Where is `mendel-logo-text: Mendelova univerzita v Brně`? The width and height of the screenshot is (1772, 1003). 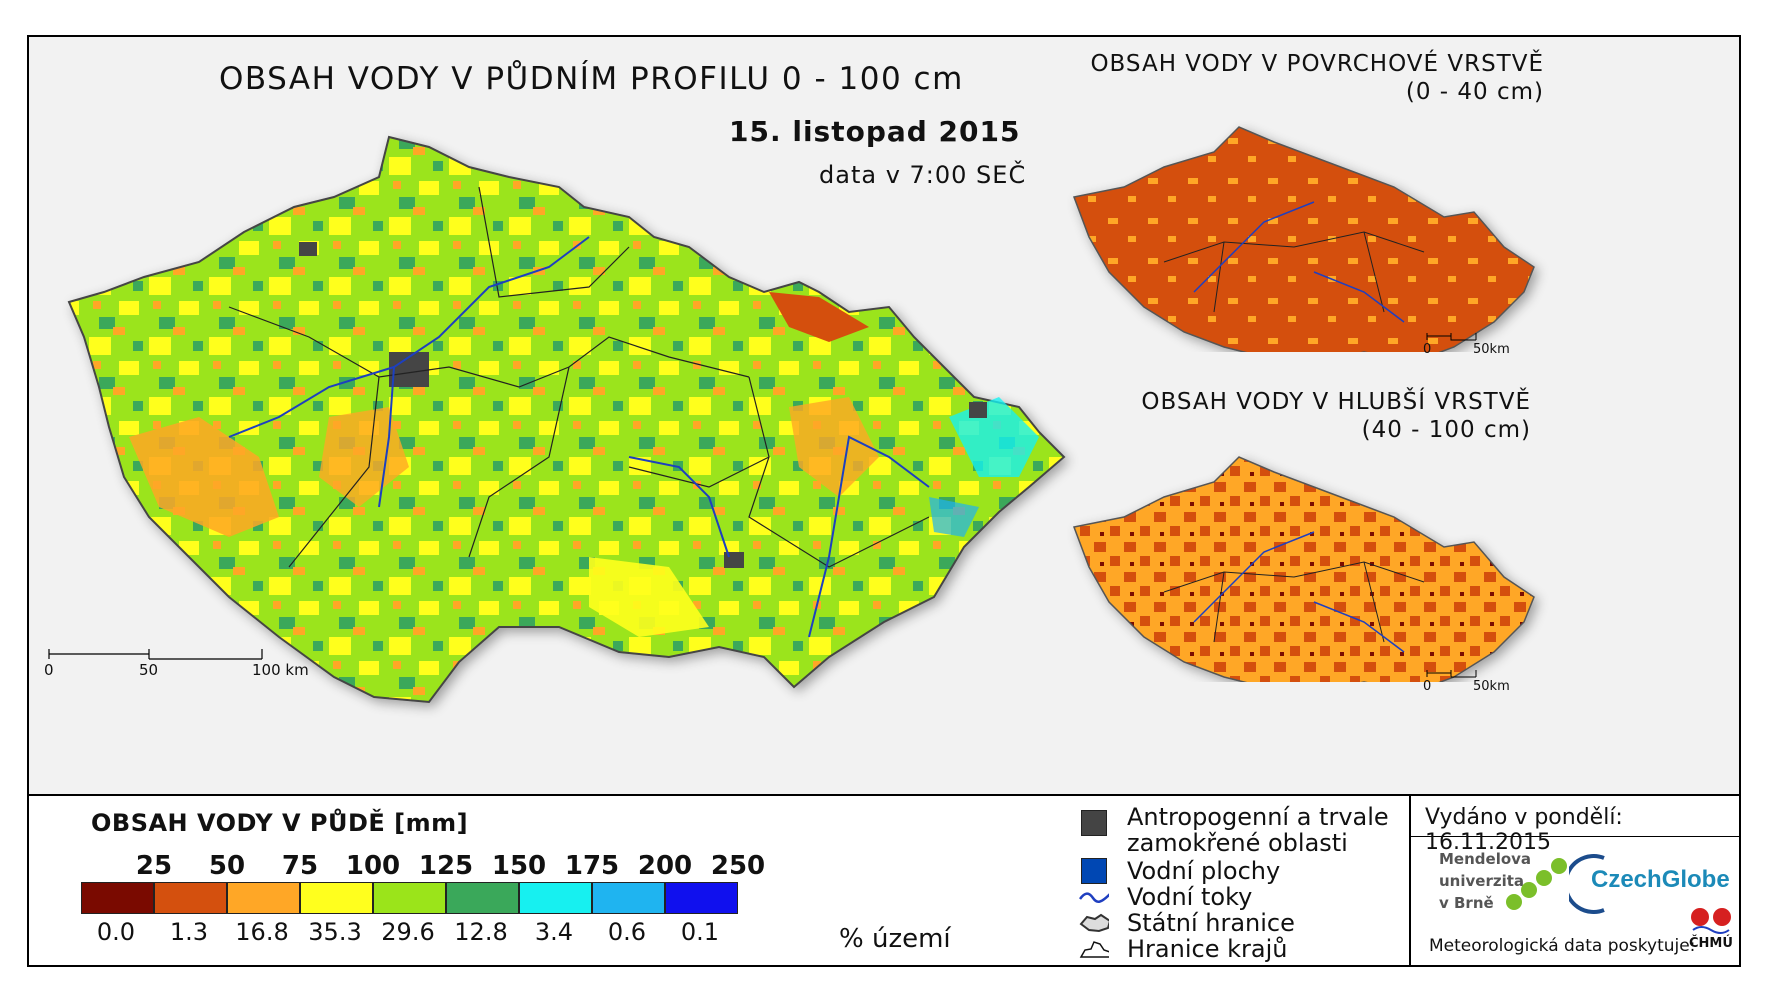 mendel-logo-text: Mendelova univerzita v Brně is located at coordinates (1485, 881).